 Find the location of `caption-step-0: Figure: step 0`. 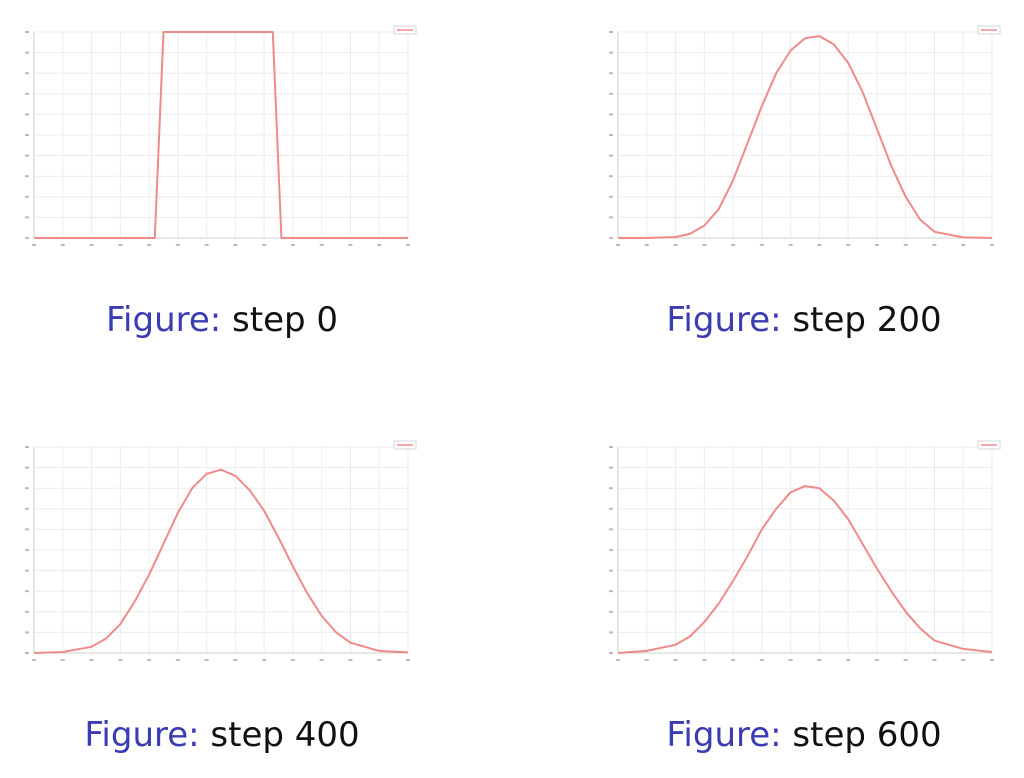

caption-step-0: Figure: step 0 is located at coordinates (222, 320).